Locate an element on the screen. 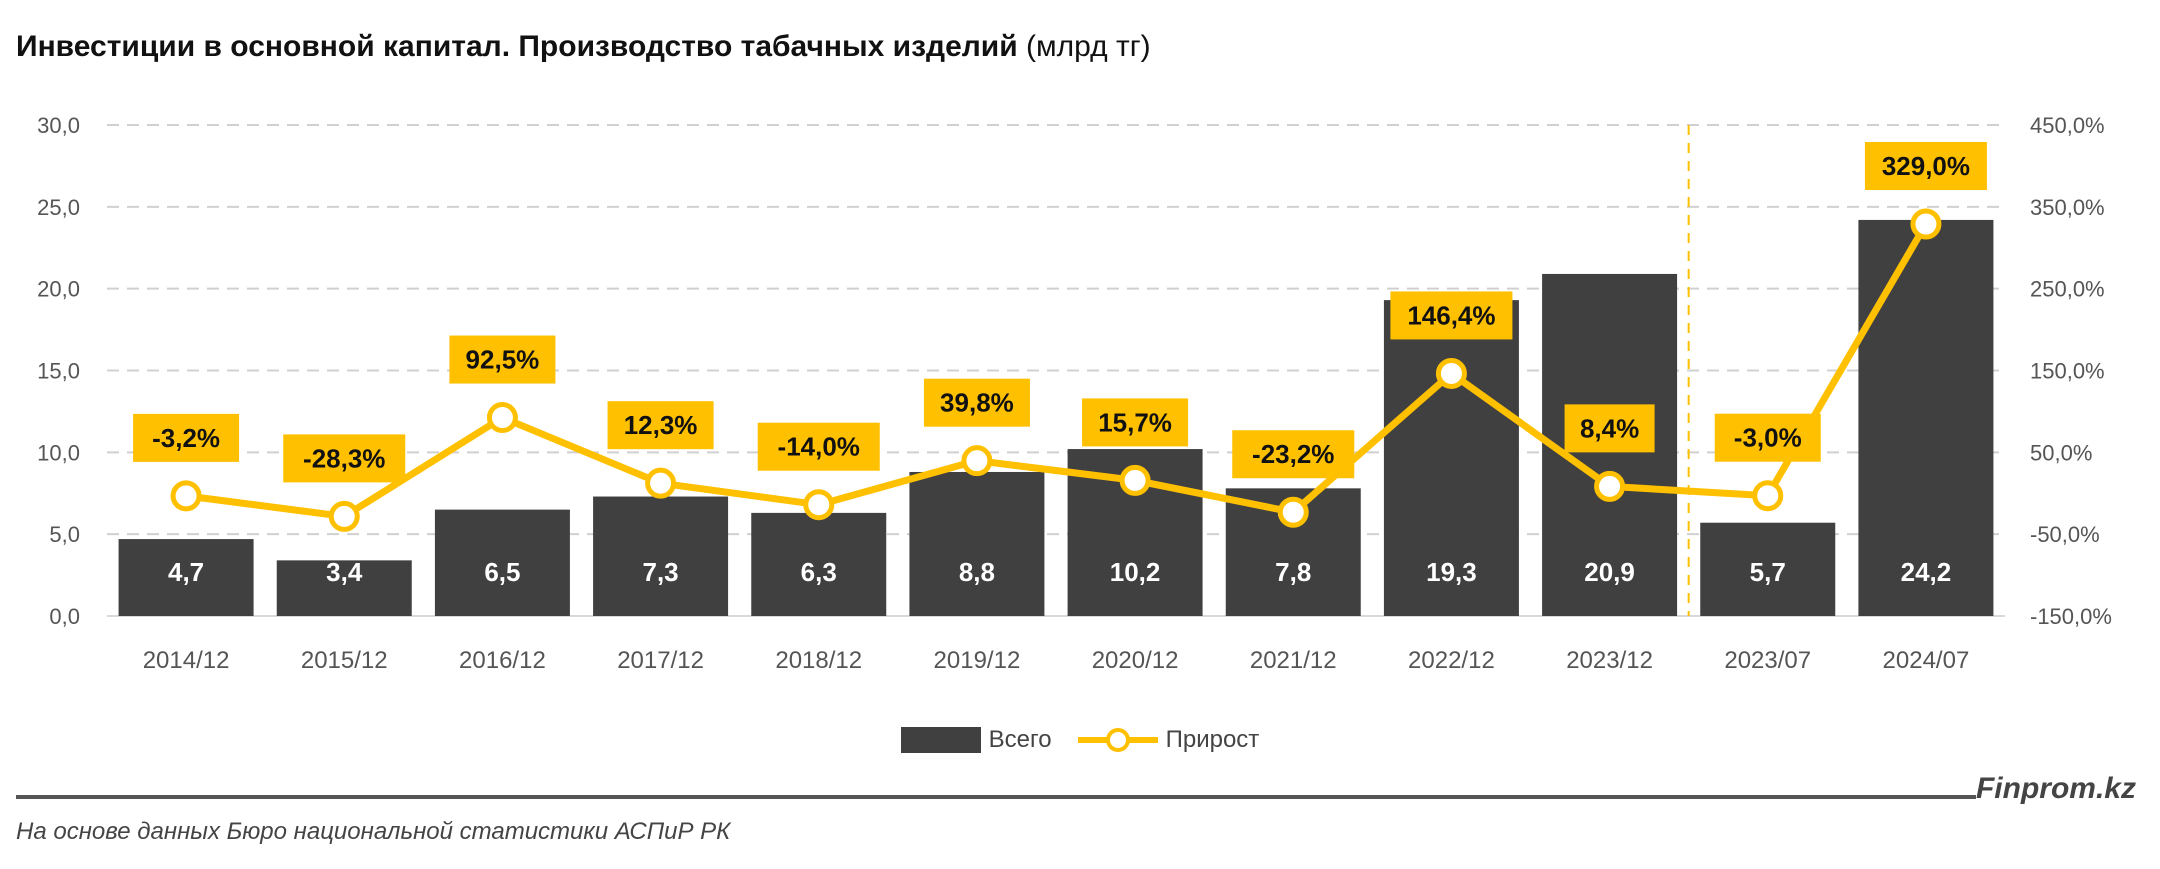 This screenshot has width=2160, height=869. bar-value-label: 6,3 is located at coordinates (819, 572).